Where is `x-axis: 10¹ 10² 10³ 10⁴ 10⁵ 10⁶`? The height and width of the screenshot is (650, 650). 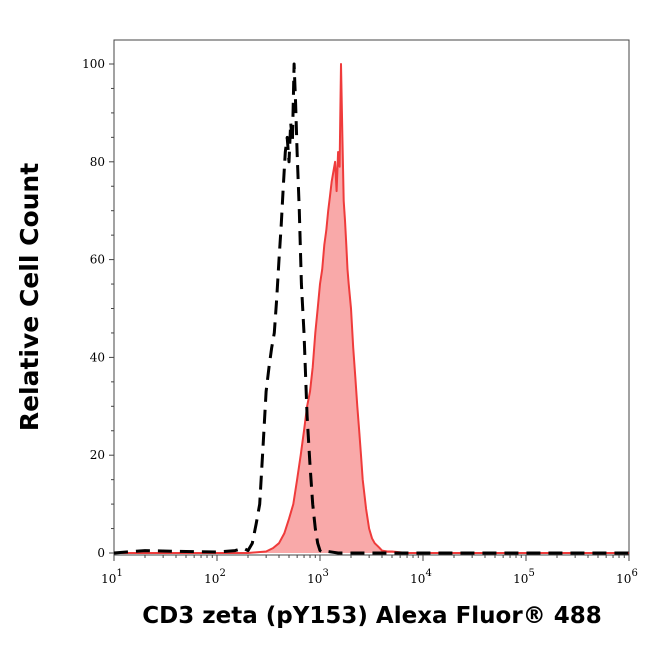
x-axis: 10¹ 10² 10³ 10⁴ 10⁵ 10⁶ is located at coordinates (369, 570).